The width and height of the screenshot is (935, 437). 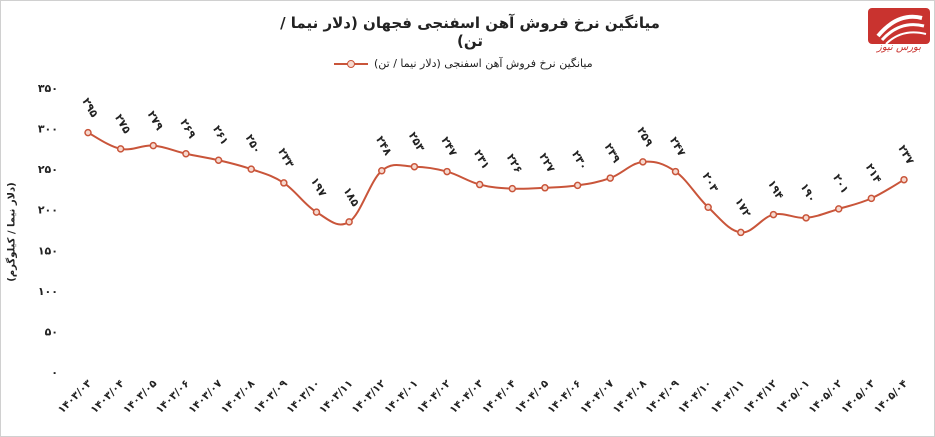 I want to click on x-tick-label: ۱۴۰۴/۰۶, so click(x=564, y=397).